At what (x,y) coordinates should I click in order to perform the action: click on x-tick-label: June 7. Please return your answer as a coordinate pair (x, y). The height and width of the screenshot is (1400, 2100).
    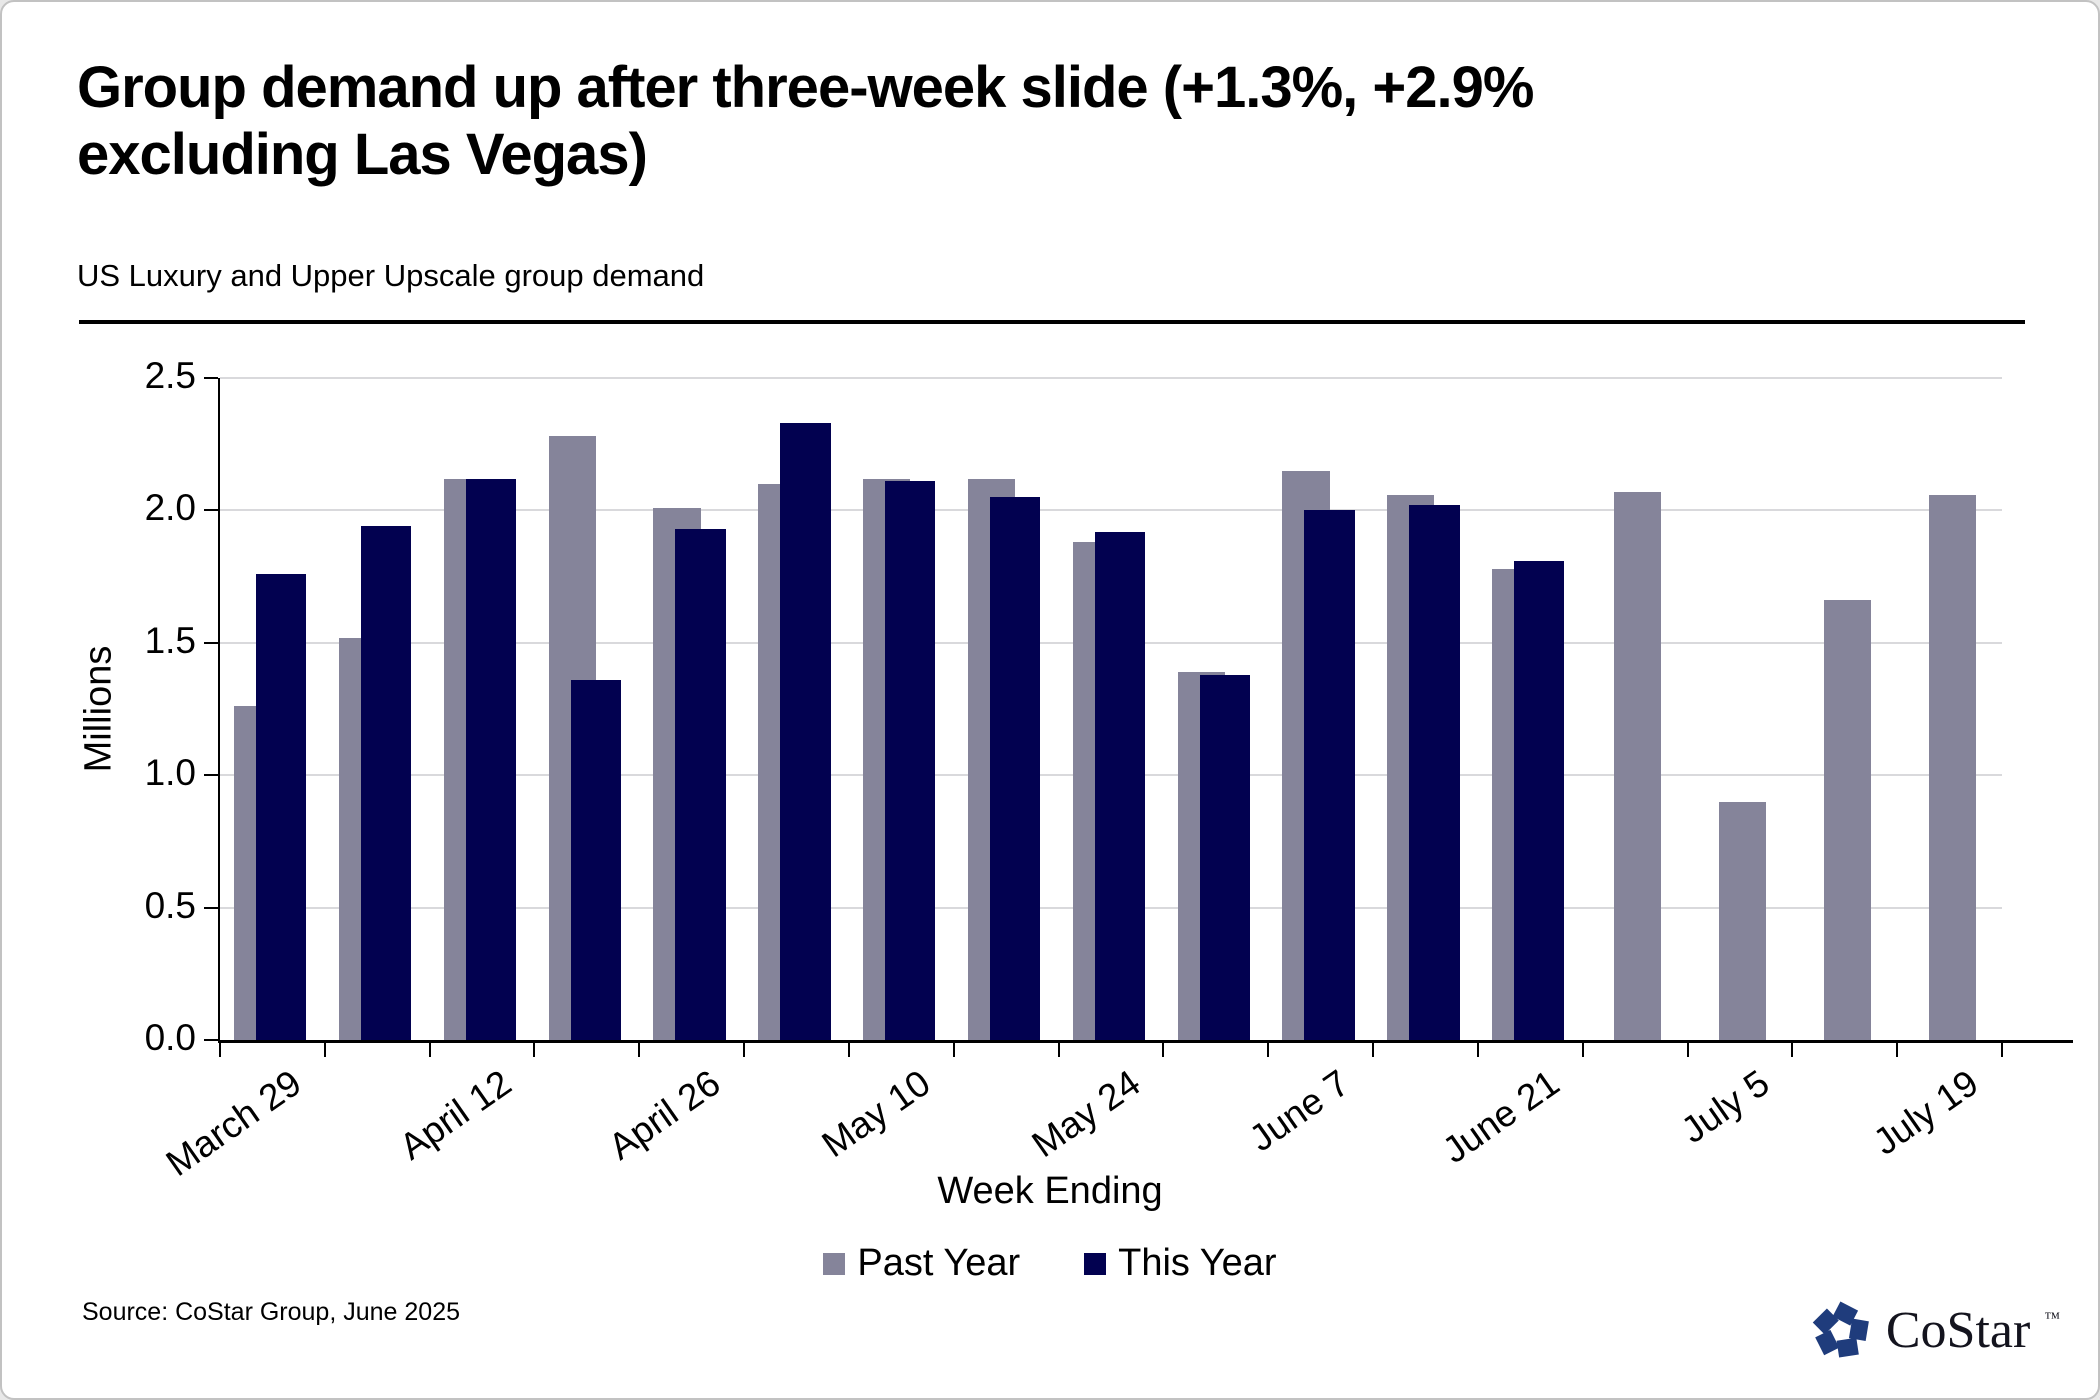
    Looking at the image, I should click on (1299, 1111).